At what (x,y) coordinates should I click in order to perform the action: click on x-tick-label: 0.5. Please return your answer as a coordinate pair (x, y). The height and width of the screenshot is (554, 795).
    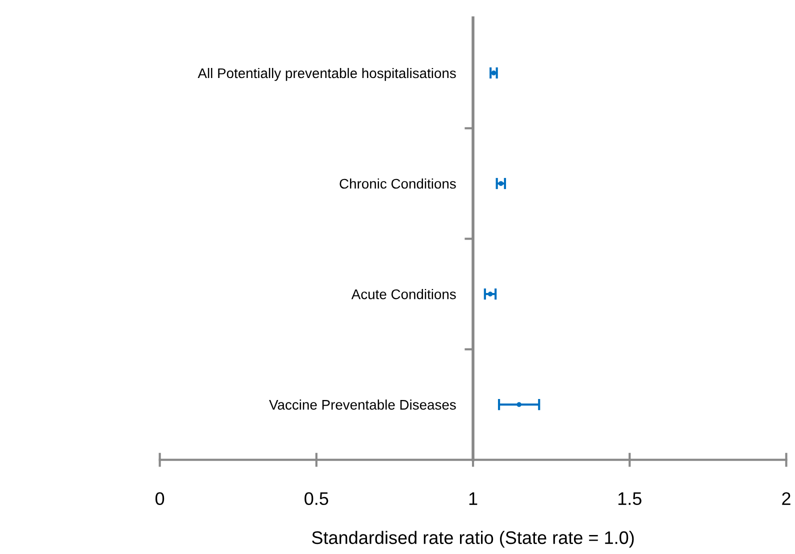
    Looking at the image, I should click on (316, 499).